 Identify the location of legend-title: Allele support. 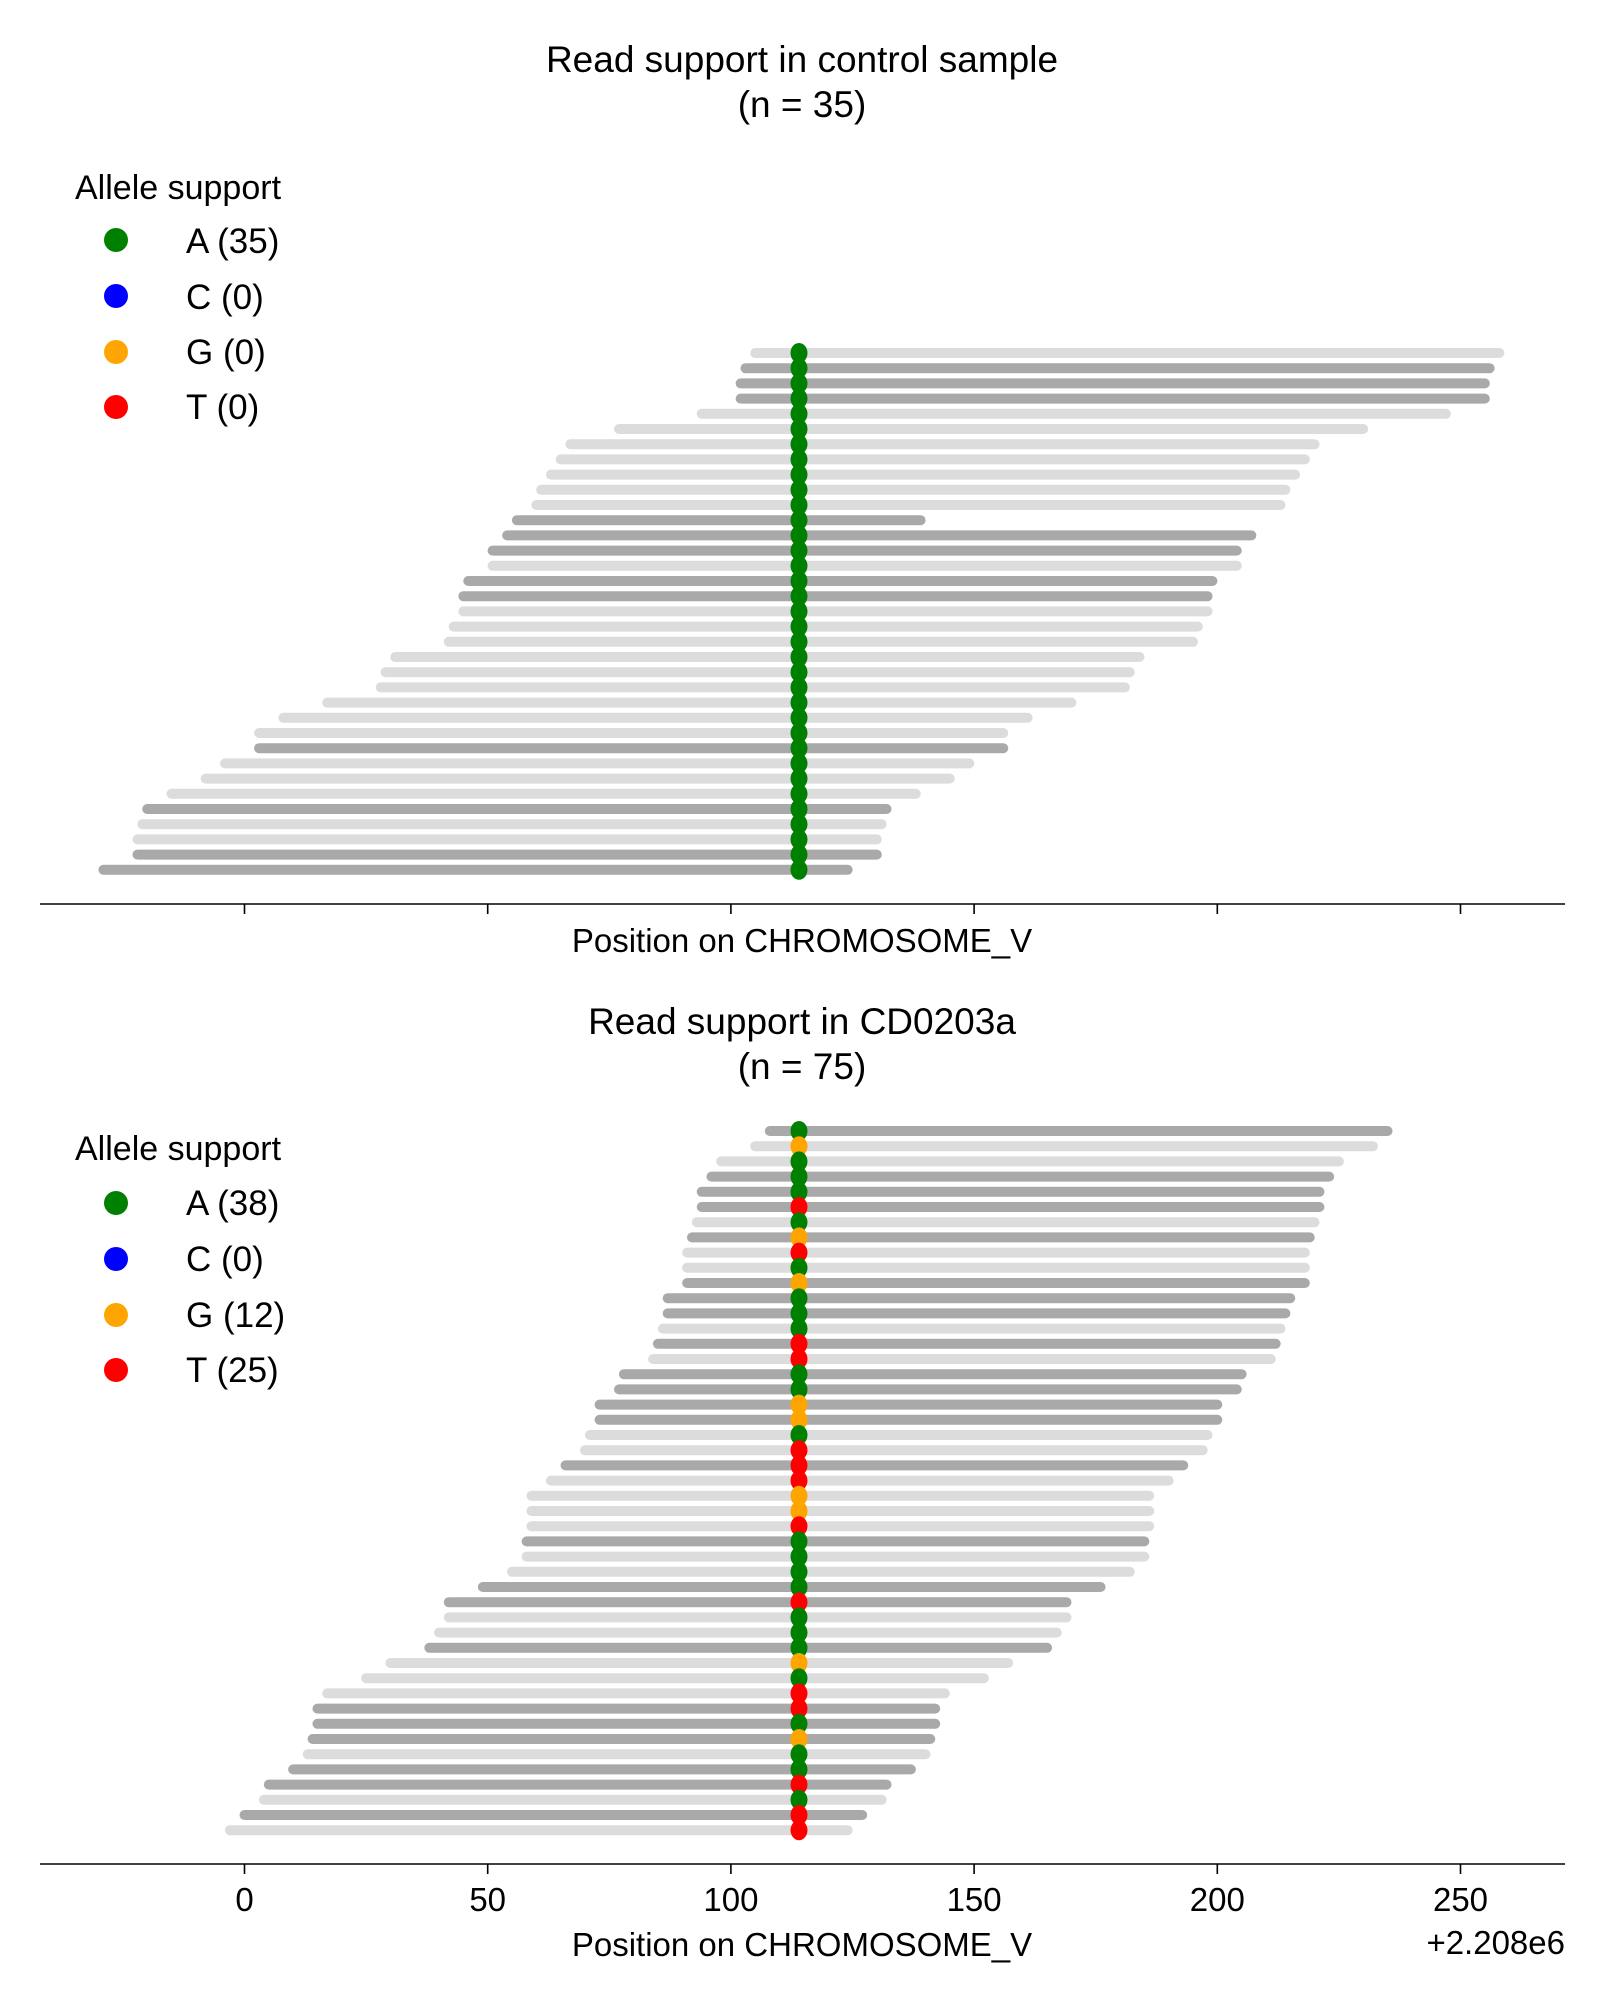
(178, 188).